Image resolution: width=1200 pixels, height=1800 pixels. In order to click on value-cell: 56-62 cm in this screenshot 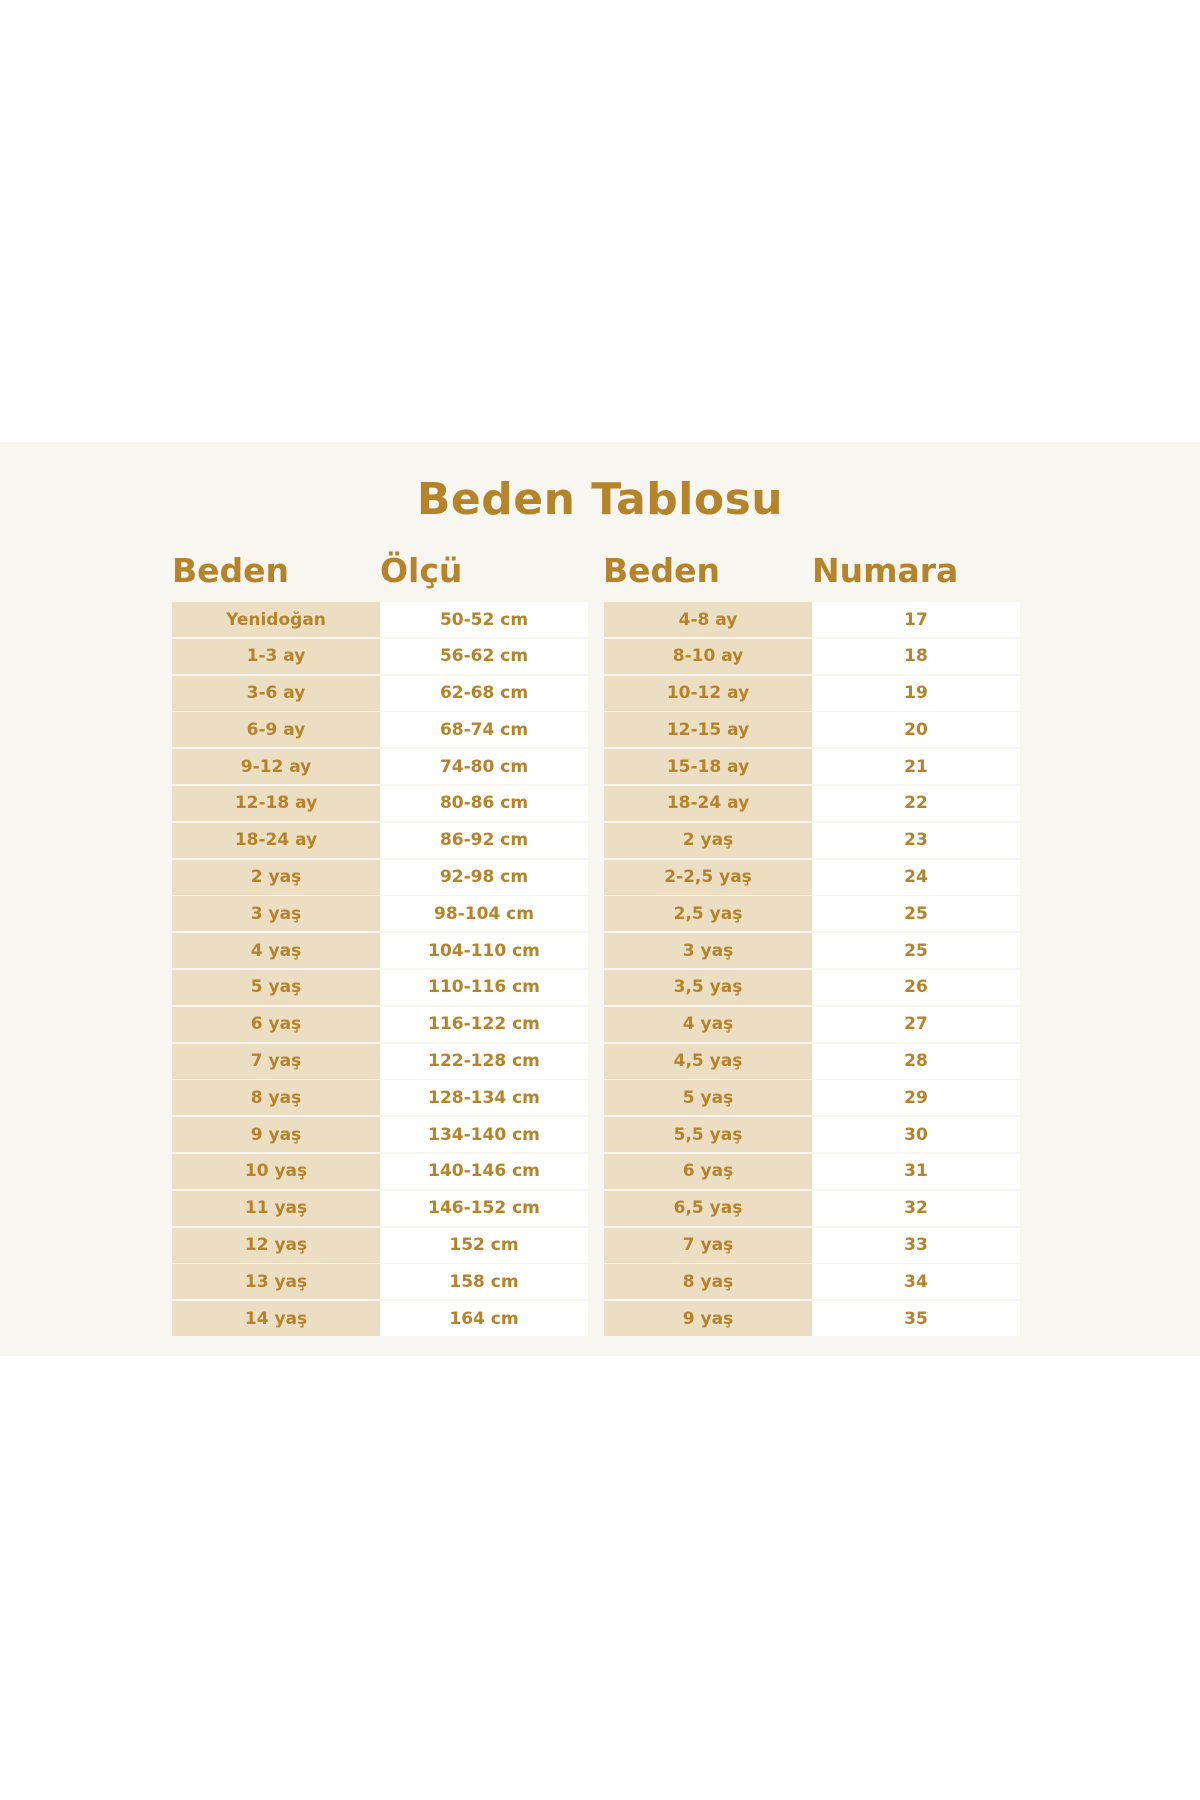, I will do `click(484, 656)`.